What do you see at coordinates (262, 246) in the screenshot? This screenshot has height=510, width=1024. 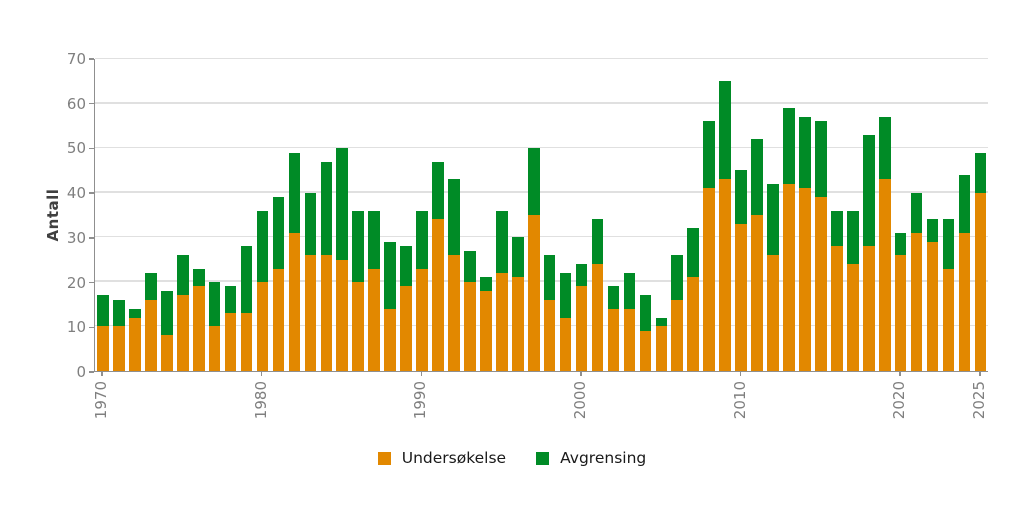 I see `bar-segment-avgrensing-1980` at bounding box center [262, 246].